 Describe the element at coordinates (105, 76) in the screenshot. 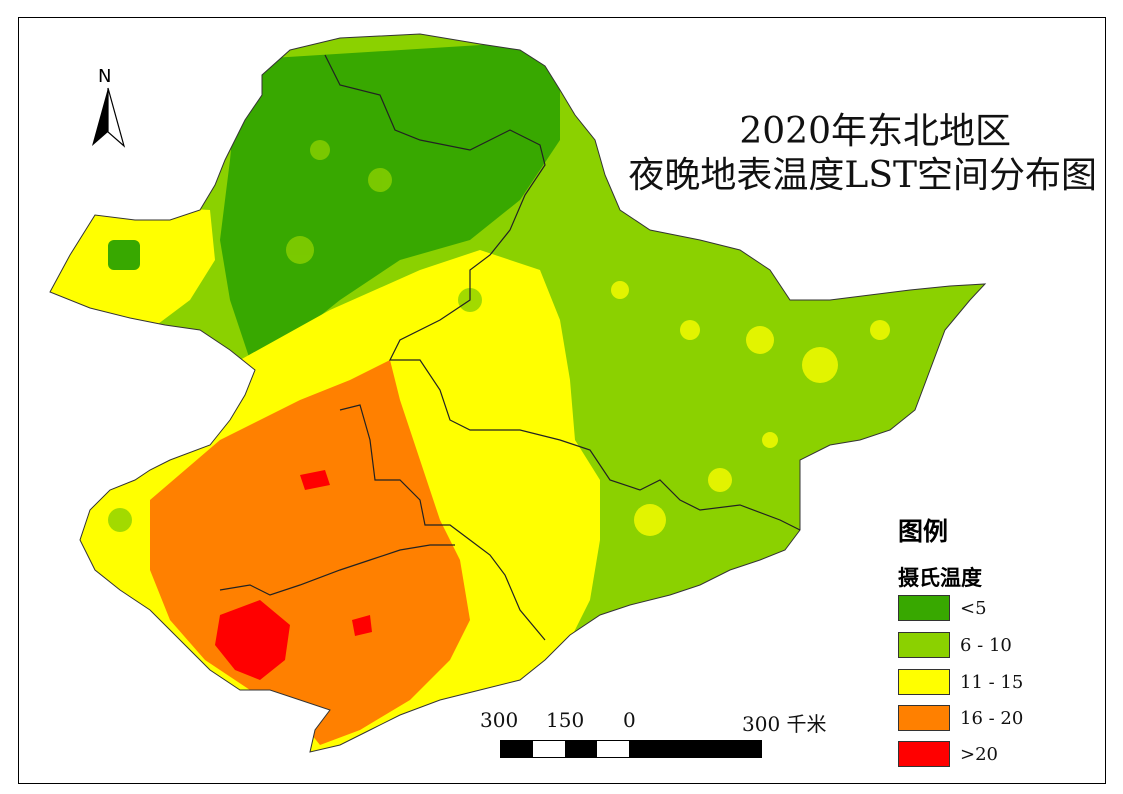

I see `north-label: N` at that location.